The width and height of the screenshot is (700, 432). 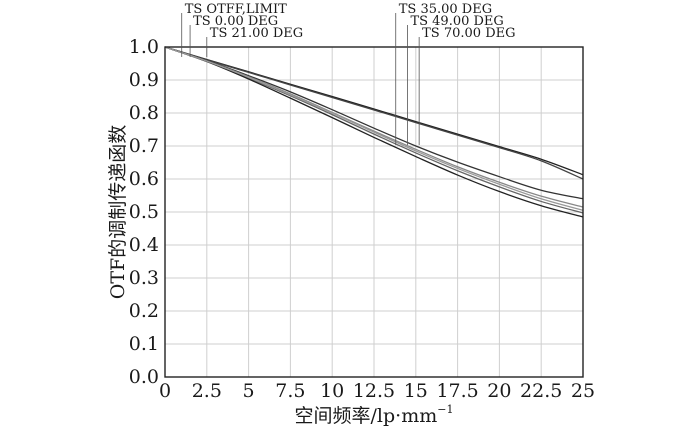 What do you see at coordinates (144, 80) in the screenshot?
I see `y-tick-label: 0.9` at bounding box center [144, 80].